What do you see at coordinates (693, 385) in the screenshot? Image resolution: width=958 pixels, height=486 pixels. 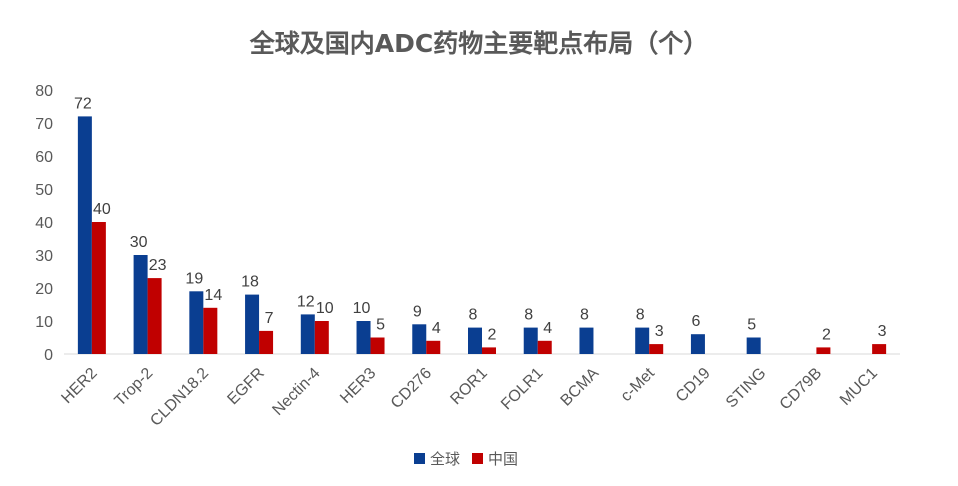 I see `x-tick-label: CD19` at bounding box center [693, 385].